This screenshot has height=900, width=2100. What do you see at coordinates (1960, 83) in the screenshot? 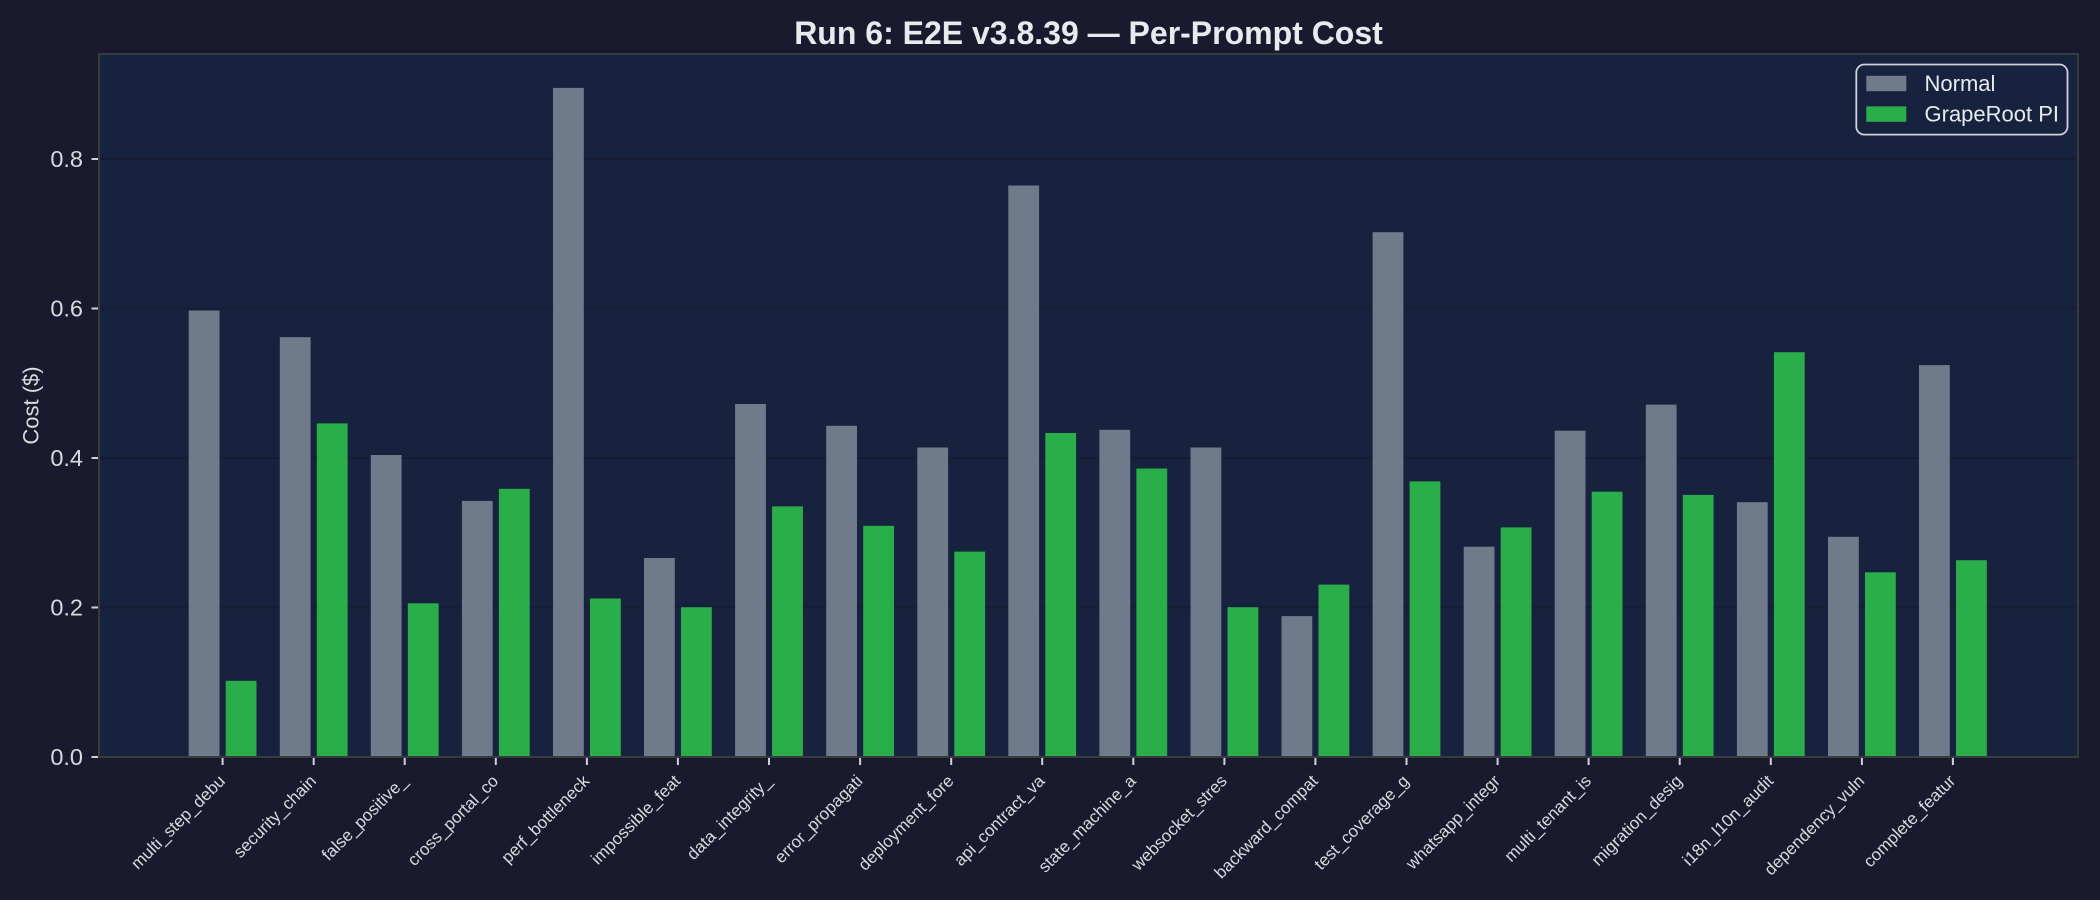
I see `svg-text: Normal` at bounding box center [1960, 83].